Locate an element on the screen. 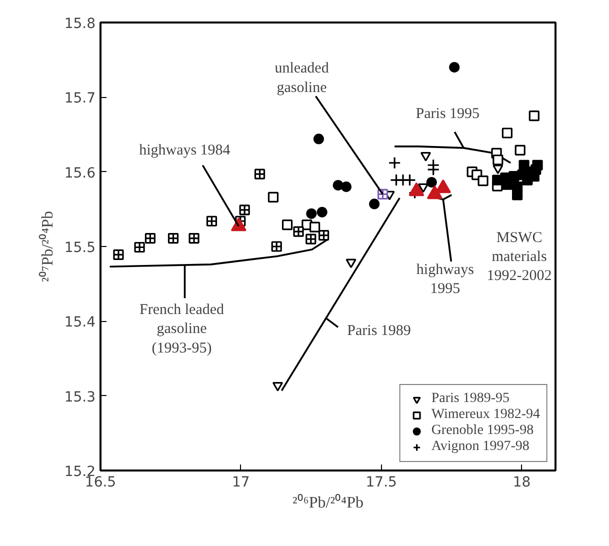 Image resolution: width=609 pixels, height=546 pixels. annotation: highways 1984 is located at coordinates (185, 150).